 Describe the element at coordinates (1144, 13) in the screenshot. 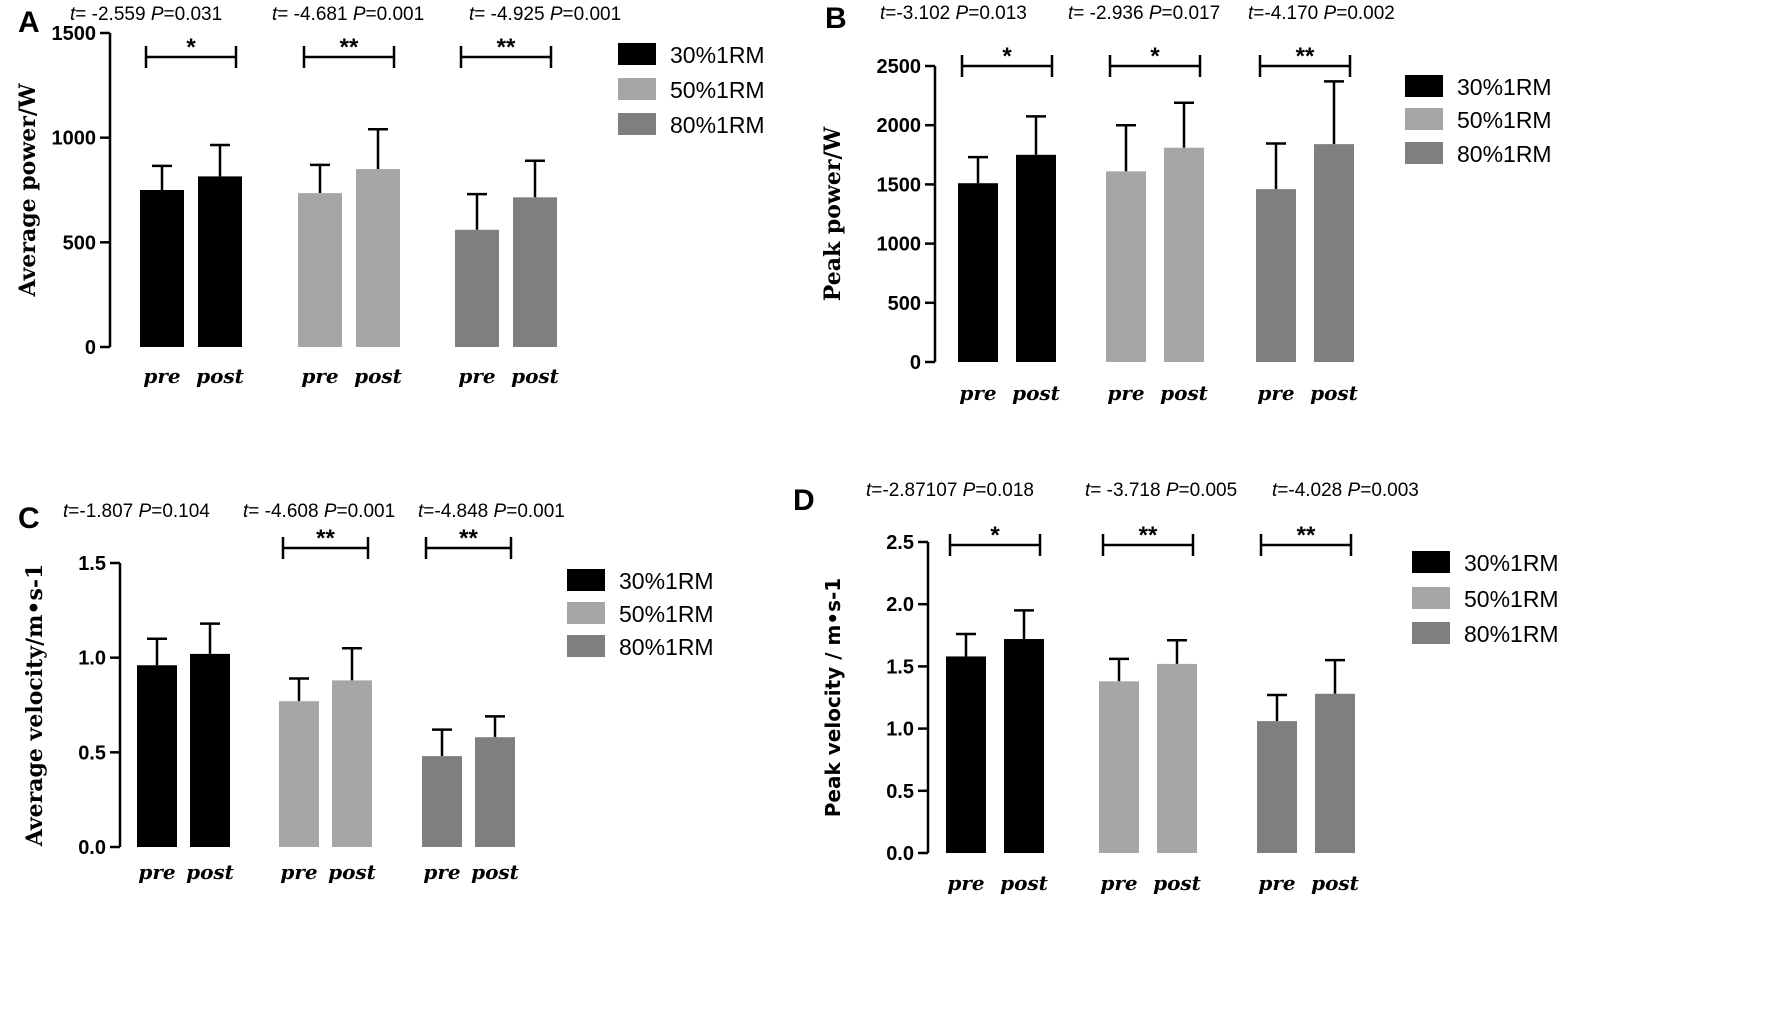

I see `stat-annotation: t= -2.936 P=0.017` at that location.